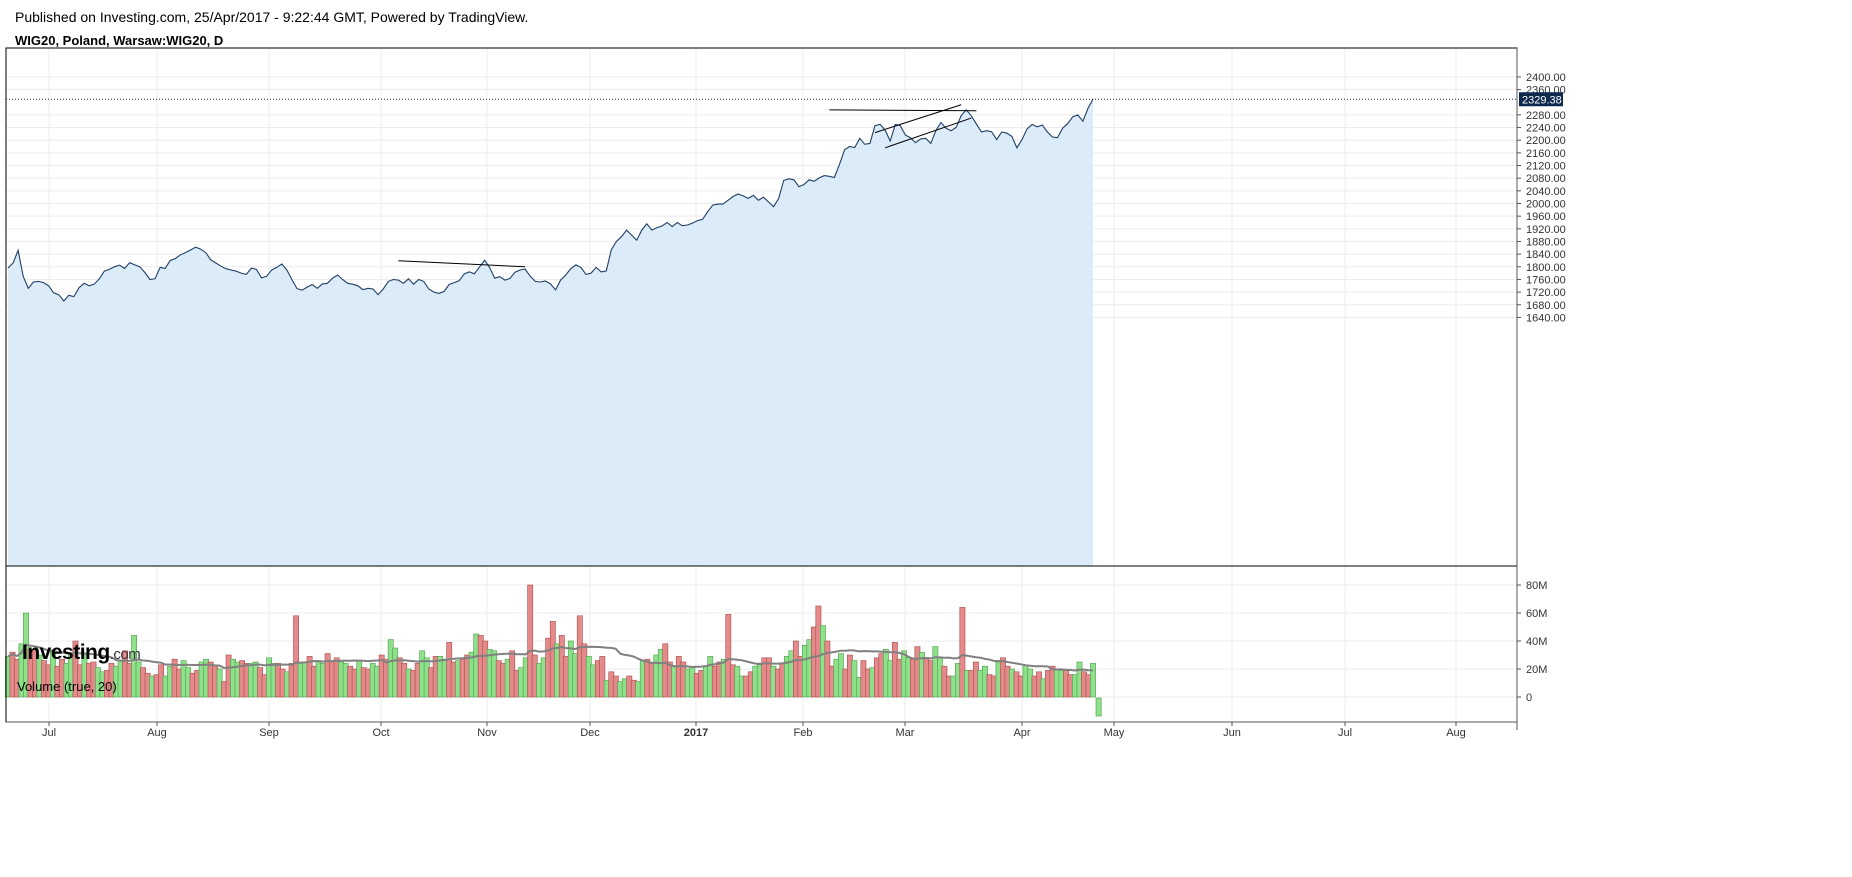 Image resolution: width=1852 pixels, height=877 pixels. I want to click on price-tick-label: 2160.00, so click(1546, 154).